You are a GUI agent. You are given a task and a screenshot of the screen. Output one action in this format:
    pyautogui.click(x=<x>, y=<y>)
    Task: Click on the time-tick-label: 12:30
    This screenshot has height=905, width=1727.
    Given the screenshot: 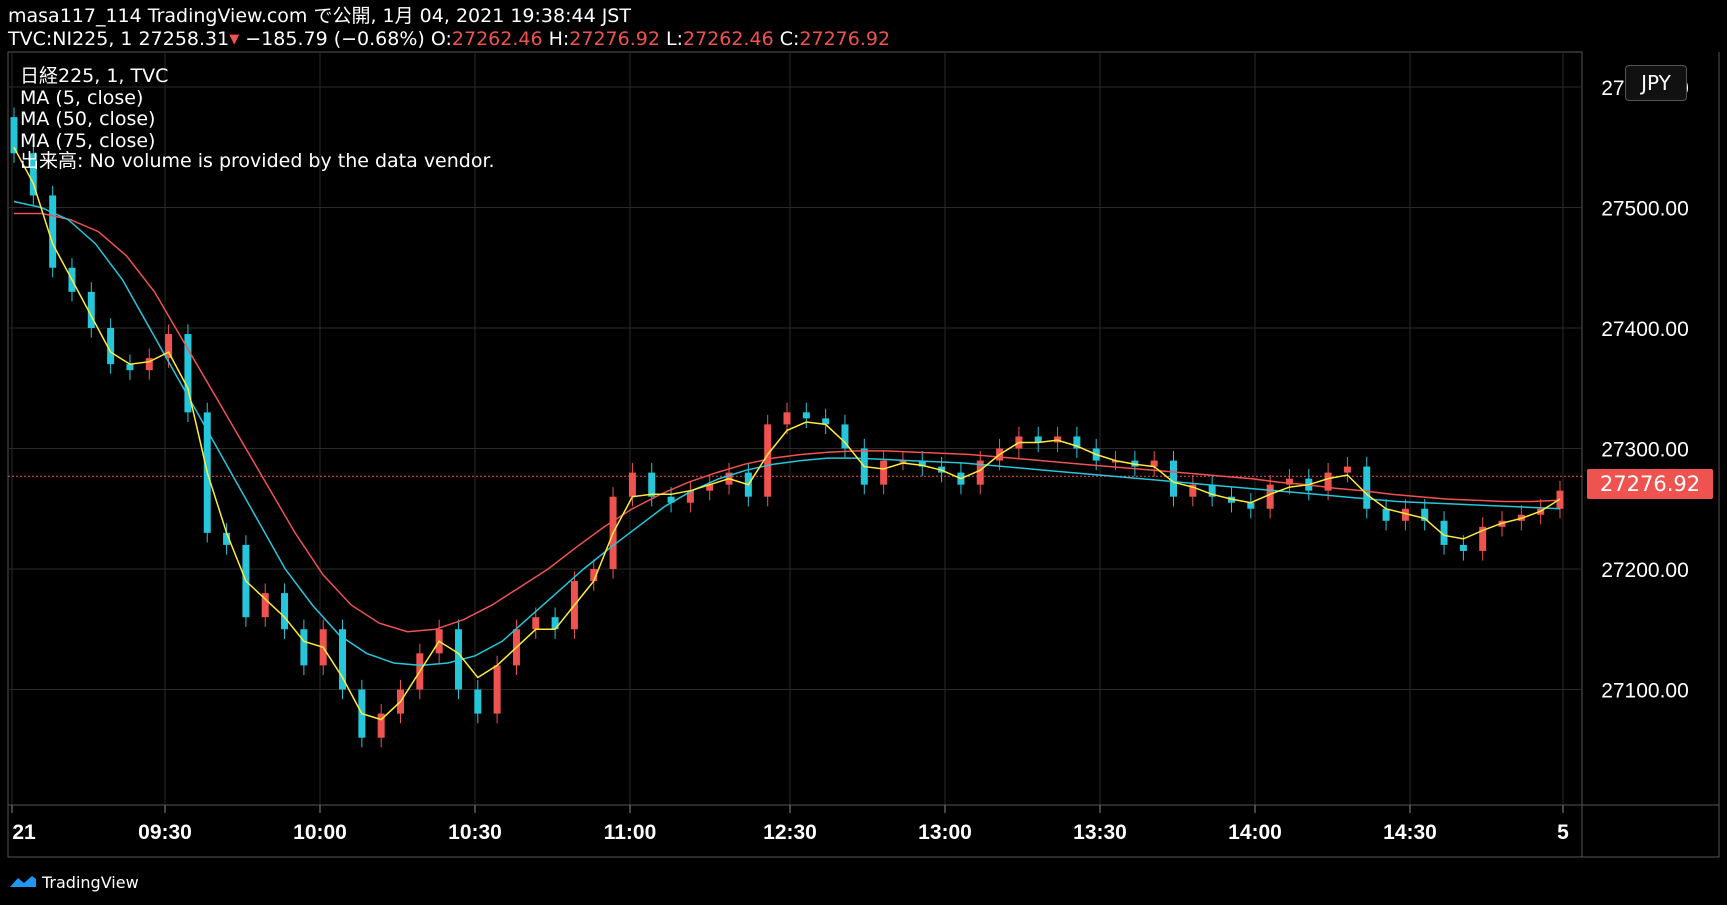 What is the action you would take?
    pyautogui.click(x=790, y=832)
    